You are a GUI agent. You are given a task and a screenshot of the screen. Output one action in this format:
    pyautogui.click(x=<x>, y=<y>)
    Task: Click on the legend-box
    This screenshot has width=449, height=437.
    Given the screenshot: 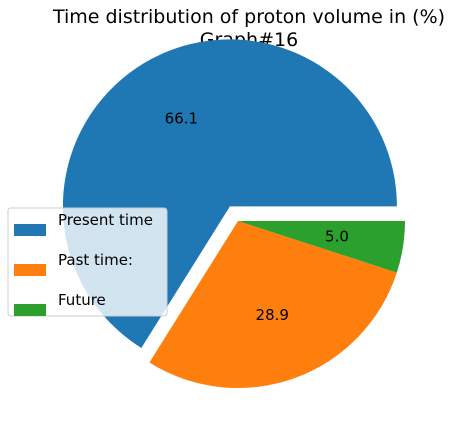 What is the action you would take?
    pyautogui.click(x=87, y=262)
    